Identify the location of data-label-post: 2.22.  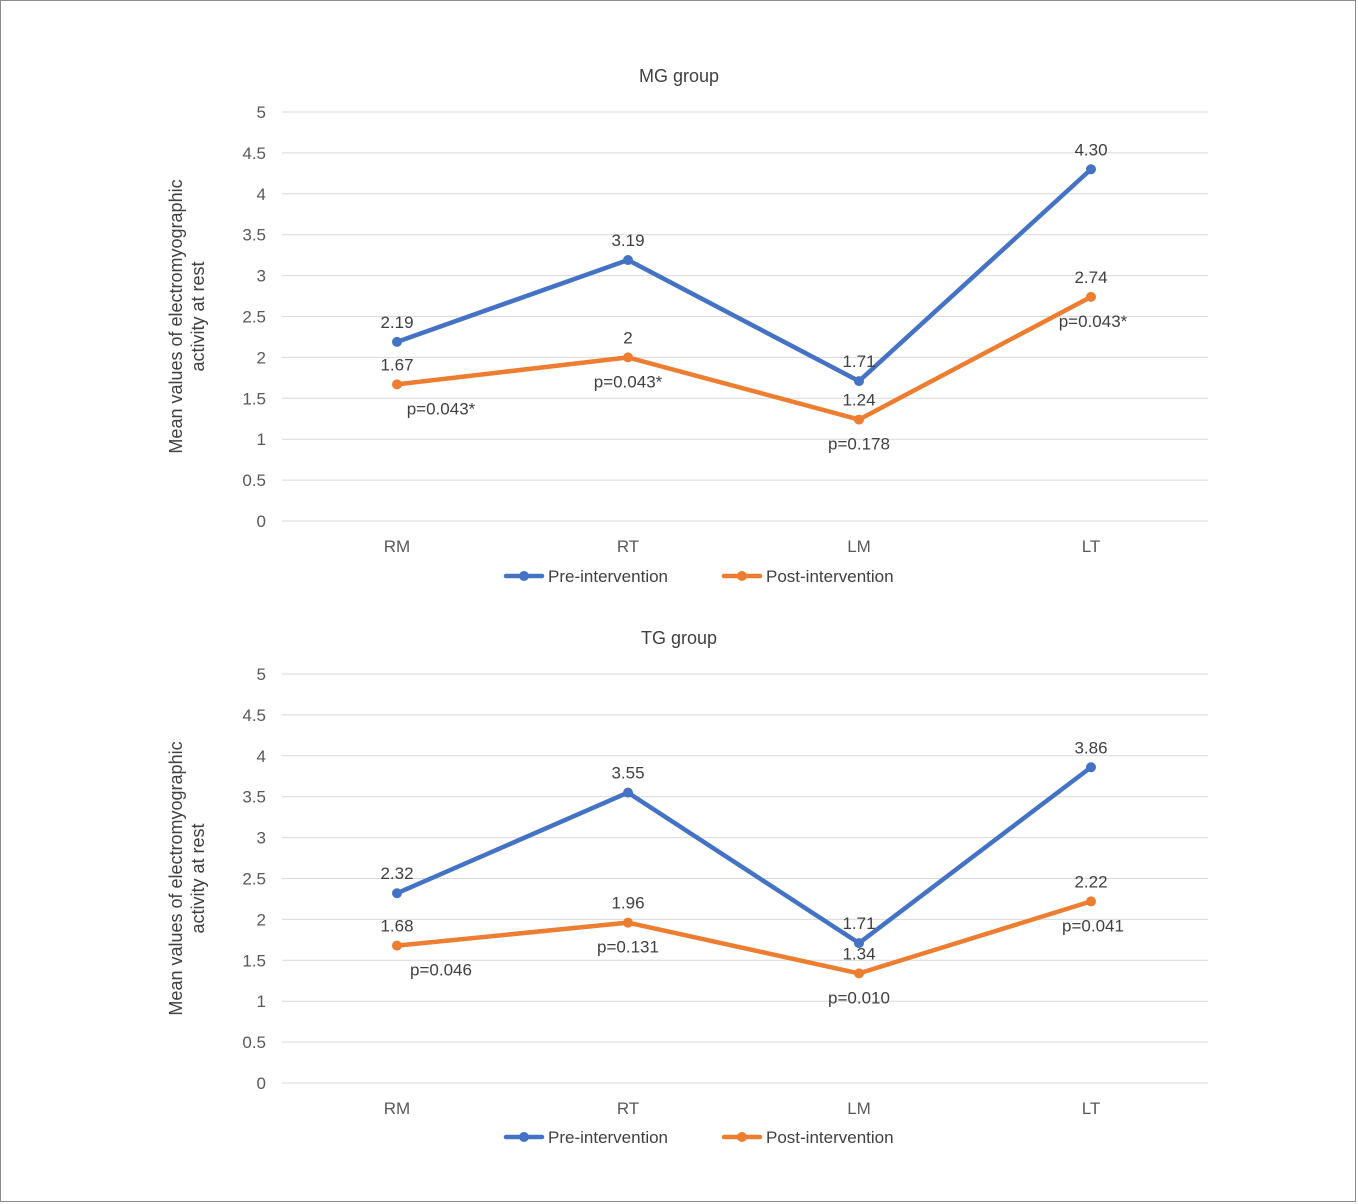
(1090, 881).